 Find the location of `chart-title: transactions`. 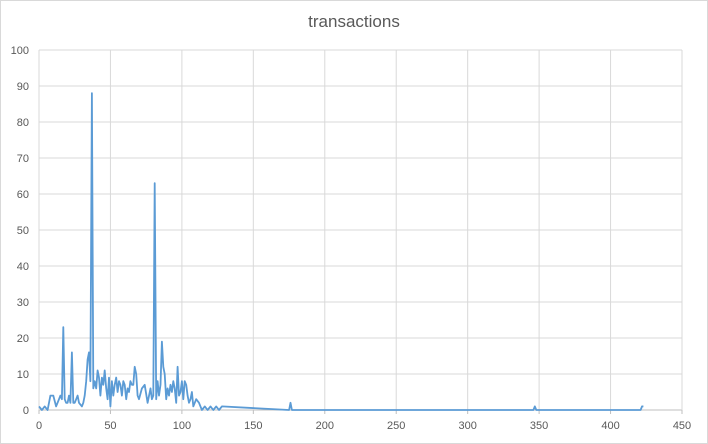

chart-title: transactions is located at coordinates (354, 21).